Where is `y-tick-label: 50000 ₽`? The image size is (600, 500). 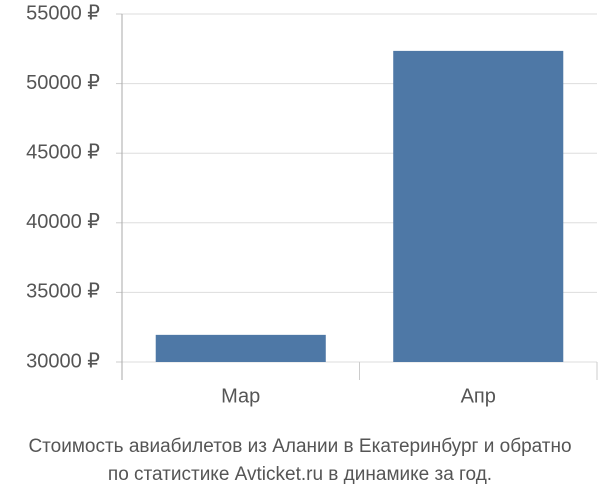
y-tick-label: 50000 ₽ is located at coordinates (63, 83).